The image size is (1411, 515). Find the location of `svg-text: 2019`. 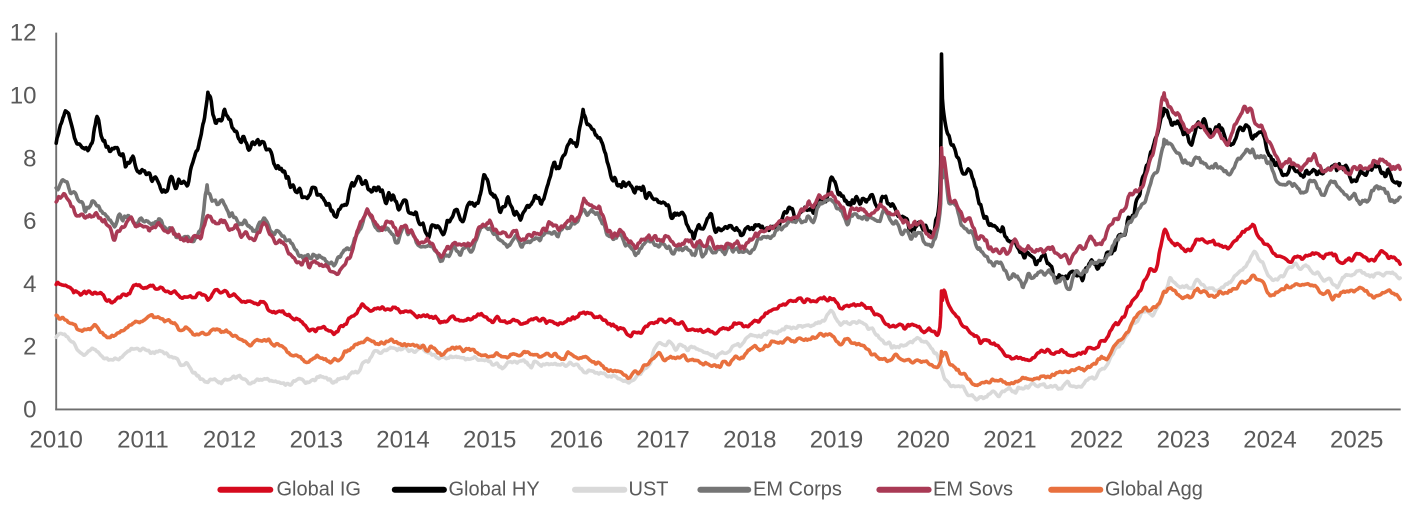

svg-text: 2019 is located at coordinates (836, 439).